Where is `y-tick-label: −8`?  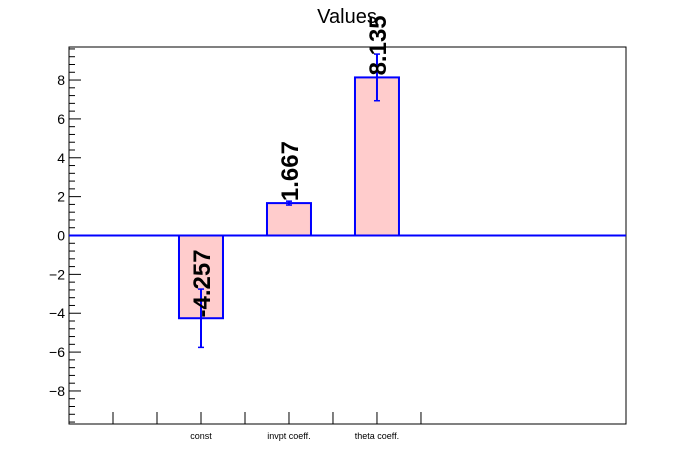 y-tick-label: −8 is located at coordinates (57, 391).